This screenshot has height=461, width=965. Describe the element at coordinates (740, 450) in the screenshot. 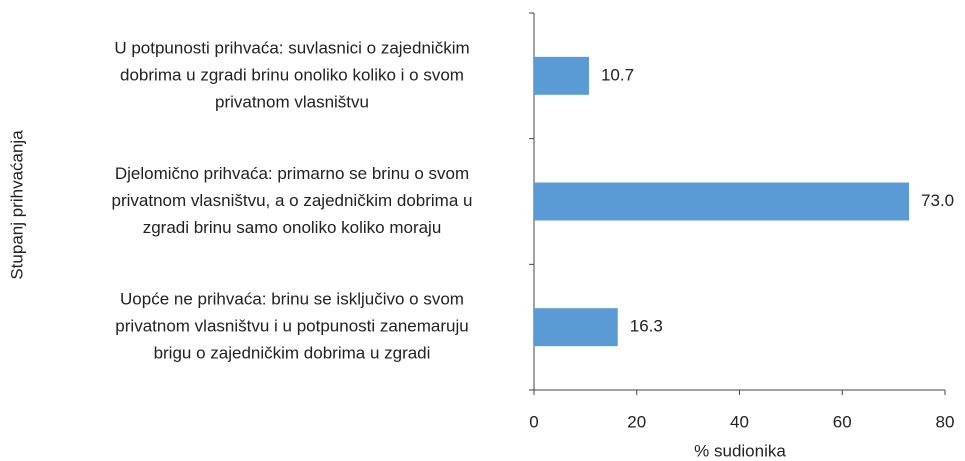

I see `x-axis-label: % sudionika` at that location.